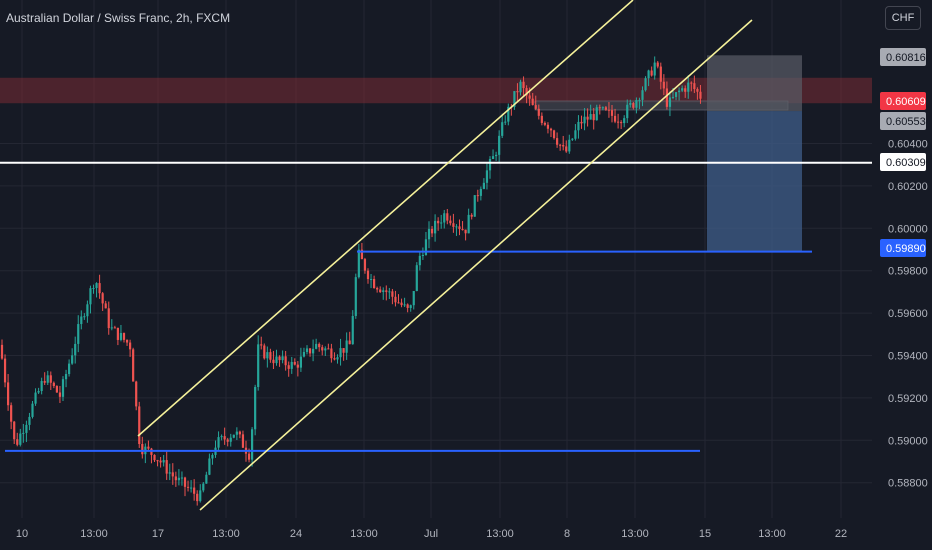 This screenshot has height=550, width=932. What do you see at coordinates (908, 484) in the screenshot?
I see `y-tick-label: 0.58800` at bounding box center [908, 484].